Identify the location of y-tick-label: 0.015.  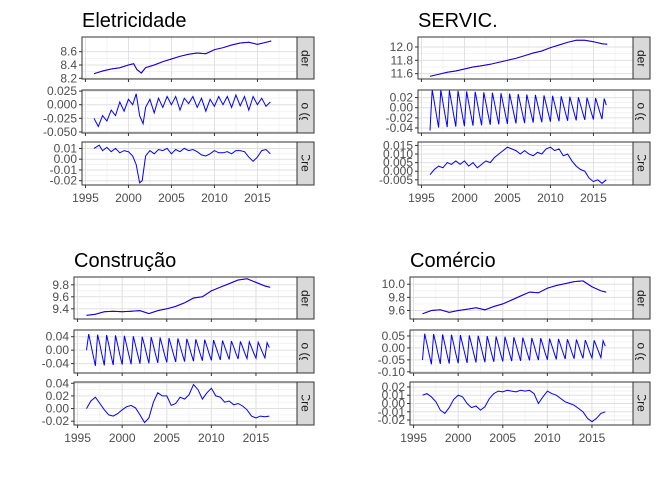
(398, 145).